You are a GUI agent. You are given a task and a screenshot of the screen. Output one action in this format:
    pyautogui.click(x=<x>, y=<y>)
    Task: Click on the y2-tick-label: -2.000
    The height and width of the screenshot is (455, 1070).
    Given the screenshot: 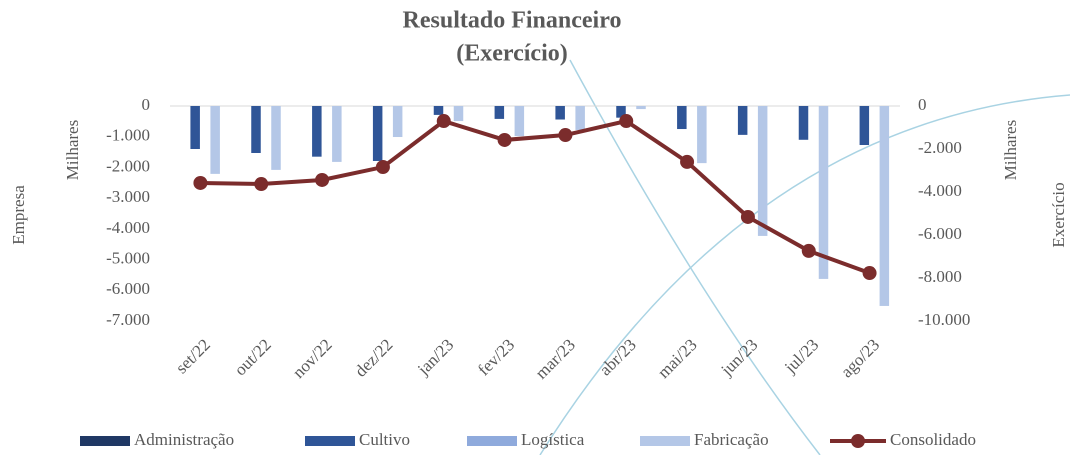 What is the action you would take?
    pyautogui.click(x=940, y=147)
    